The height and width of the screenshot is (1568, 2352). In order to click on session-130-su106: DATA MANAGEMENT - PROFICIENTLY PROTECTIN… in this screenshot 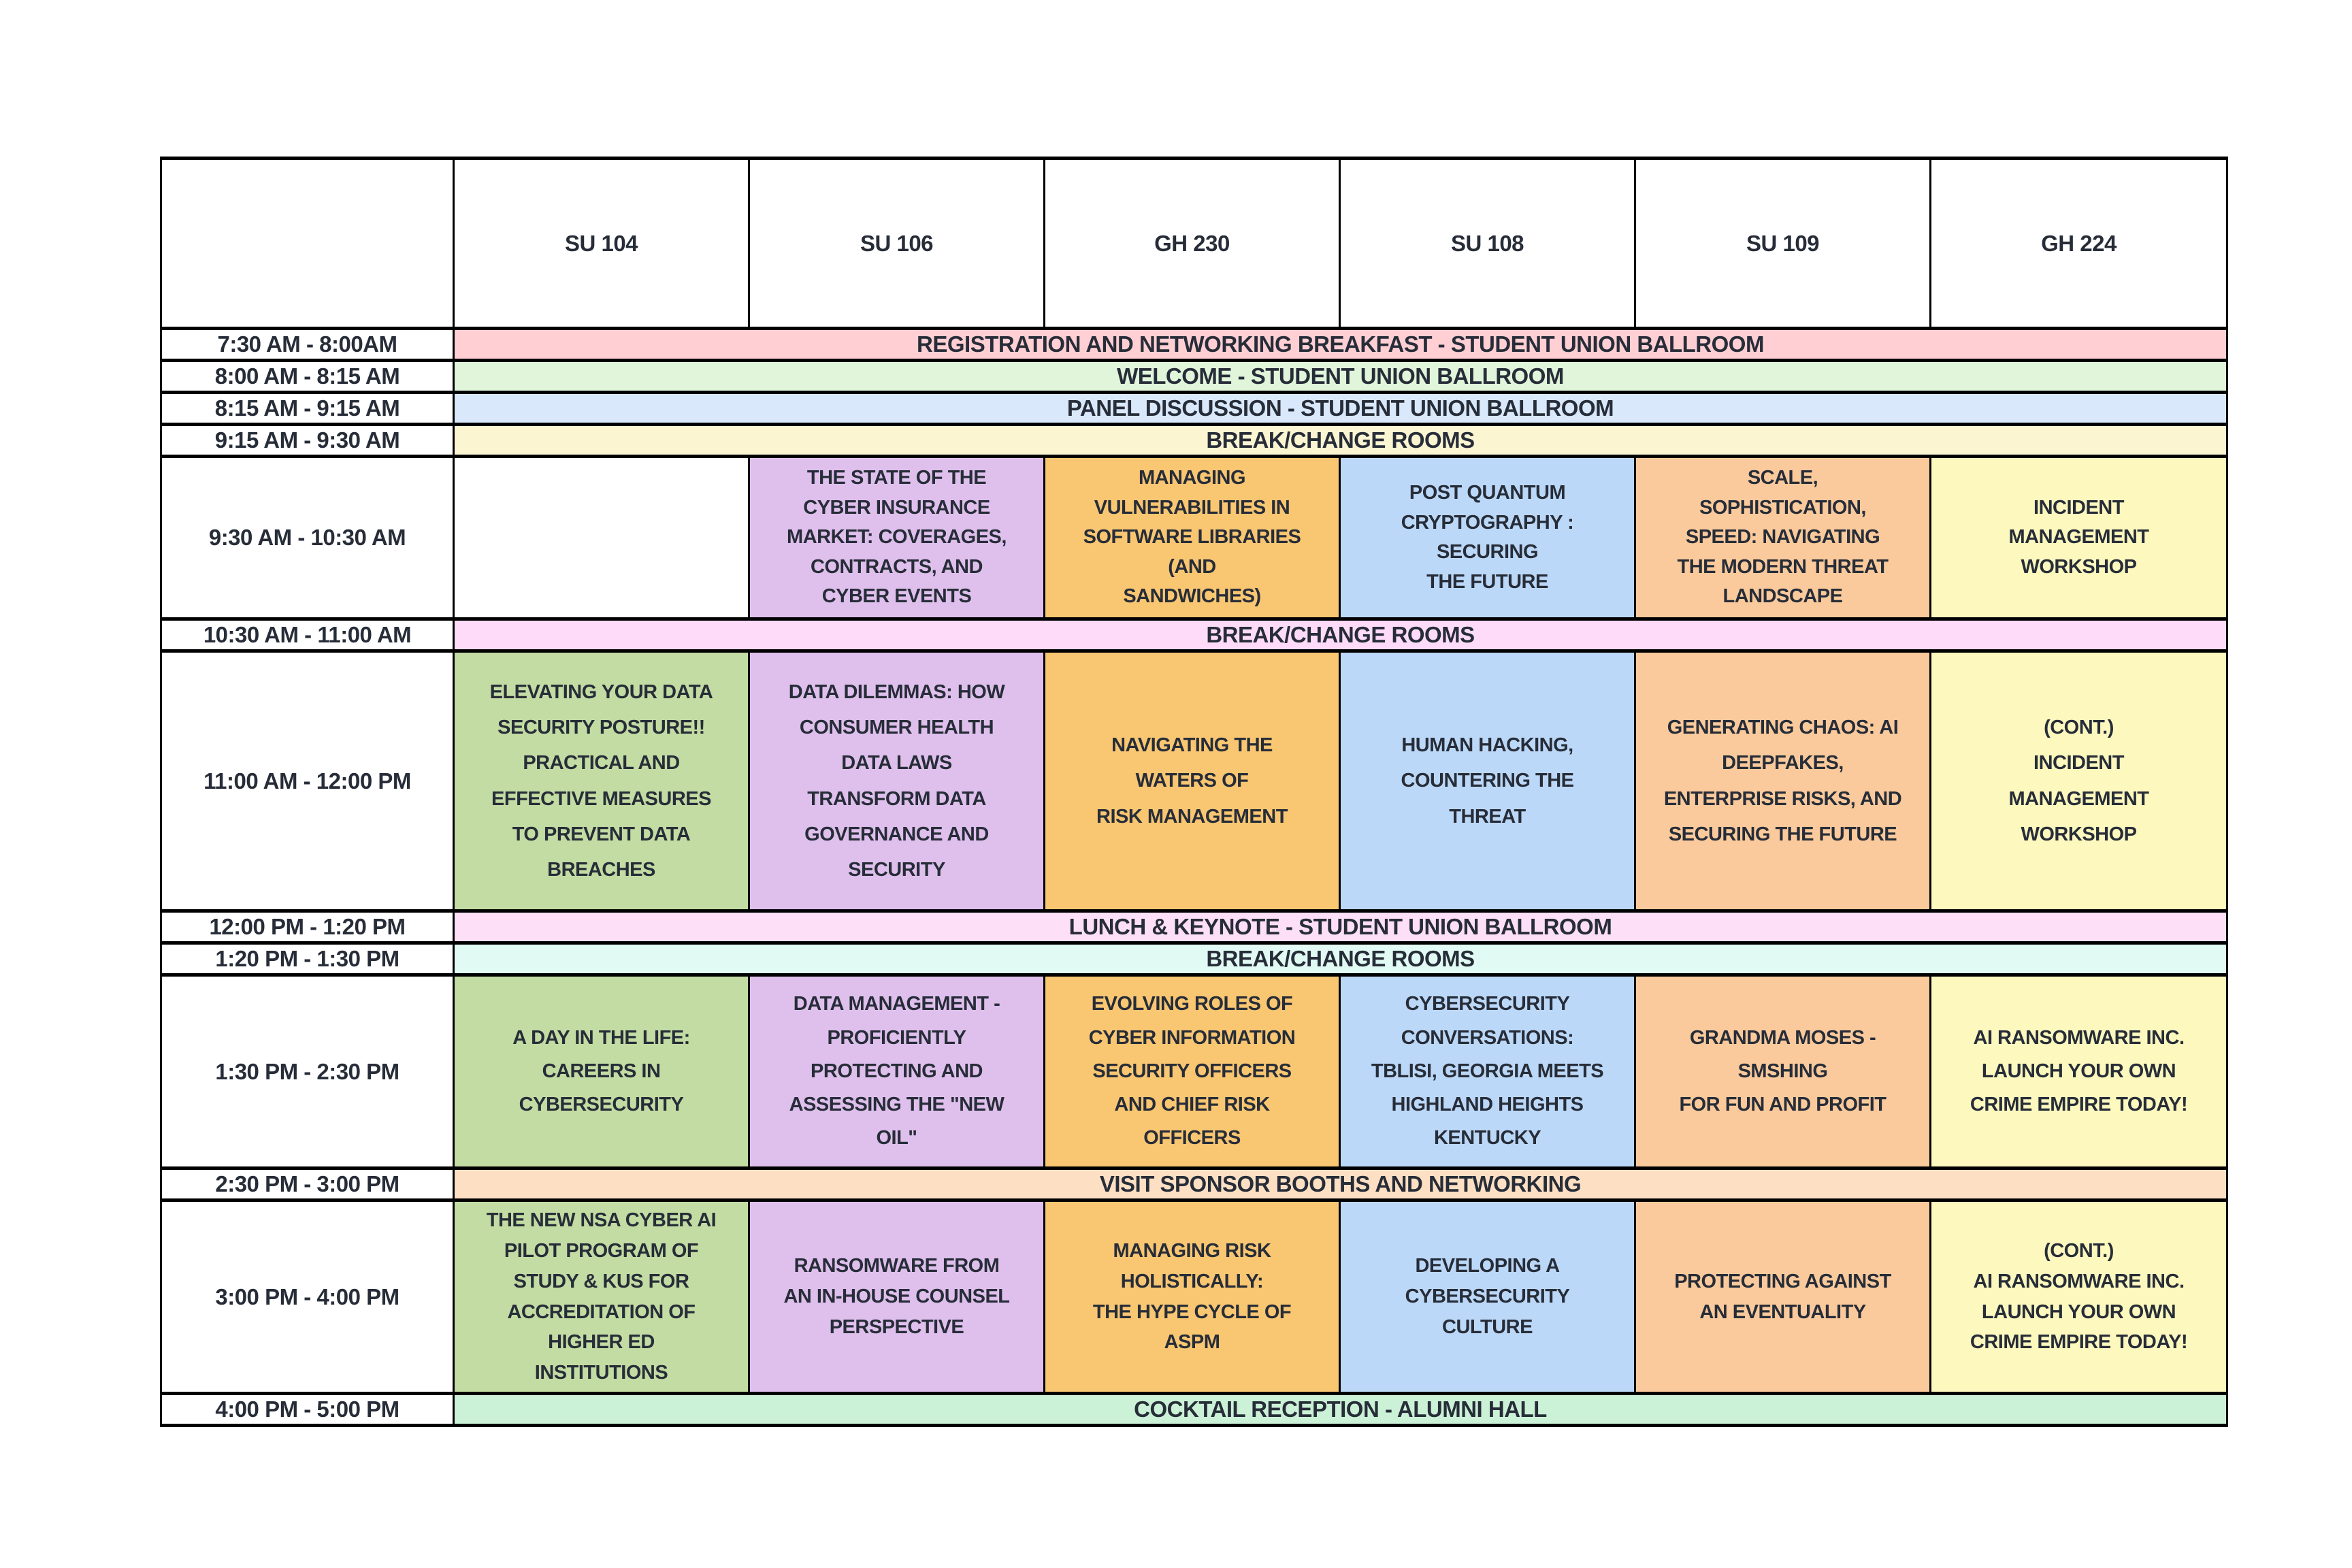, I will do `click(897, 1072)`.